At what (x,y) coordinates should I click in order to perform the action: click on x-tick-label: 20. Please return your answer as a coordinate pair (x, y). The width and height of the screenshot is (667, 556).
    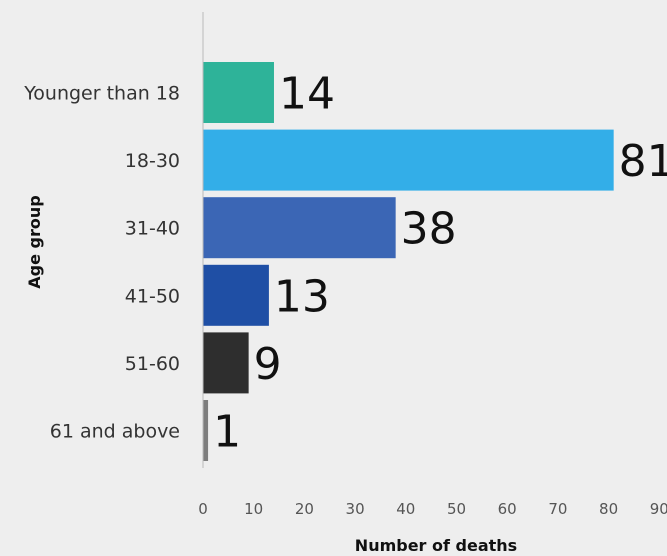
    Looking at the image, I should click on (304, 509).